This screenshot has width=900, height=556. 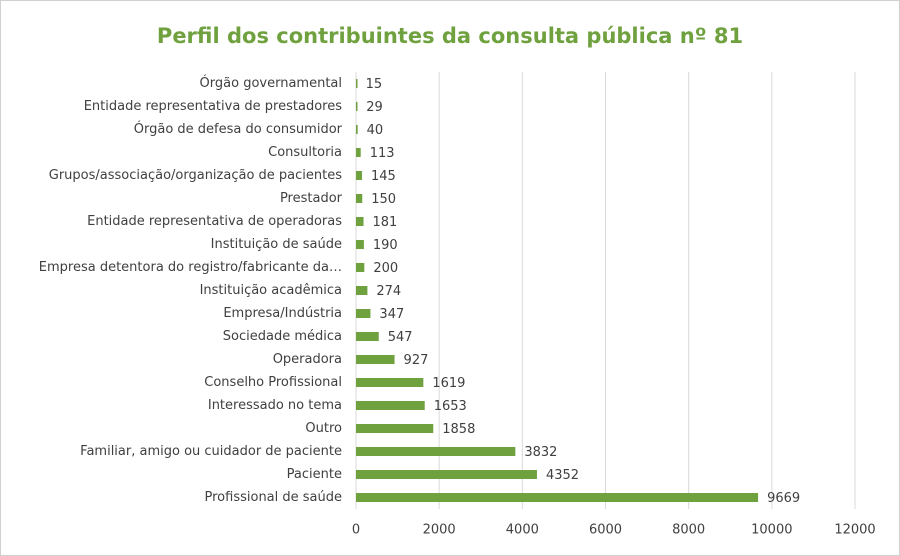 I want to click on y-tick-label: Entidade representativa de operadoras, so click(x=214, y=221).